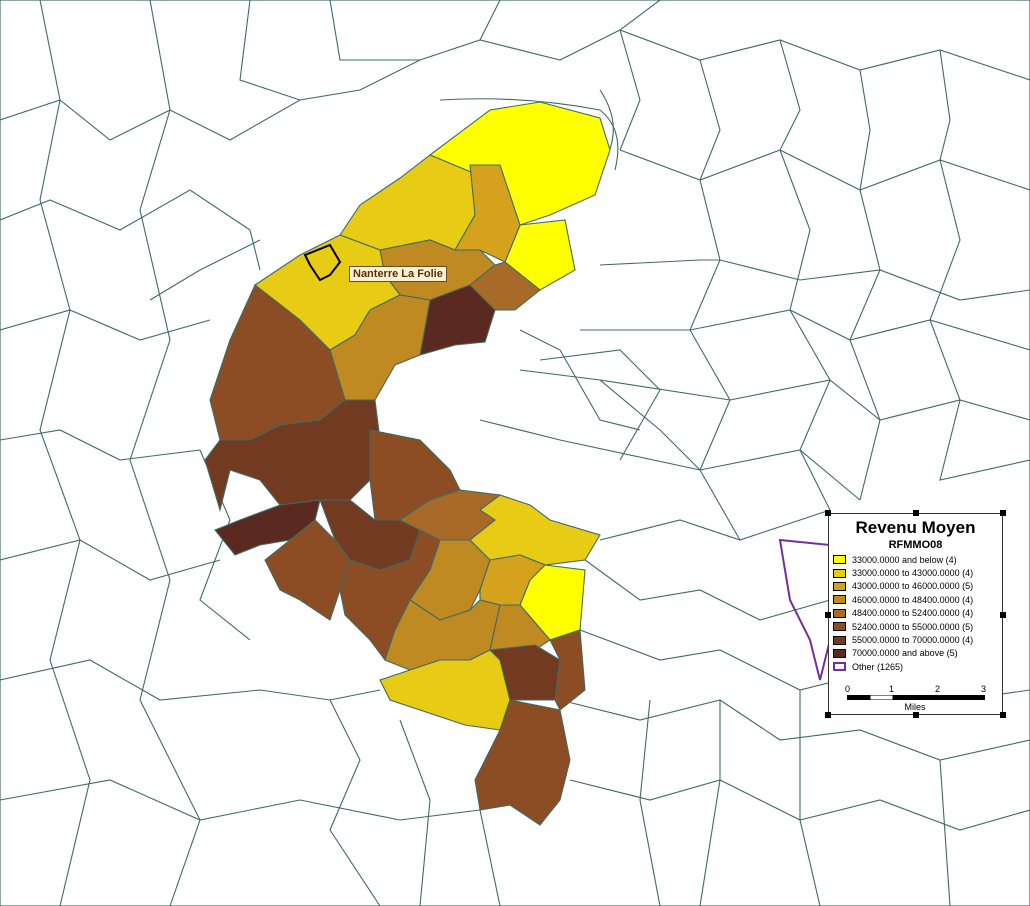  I want to click on legend-label: 33000.0000 to 43000.0000 (4), so click(913, 573).